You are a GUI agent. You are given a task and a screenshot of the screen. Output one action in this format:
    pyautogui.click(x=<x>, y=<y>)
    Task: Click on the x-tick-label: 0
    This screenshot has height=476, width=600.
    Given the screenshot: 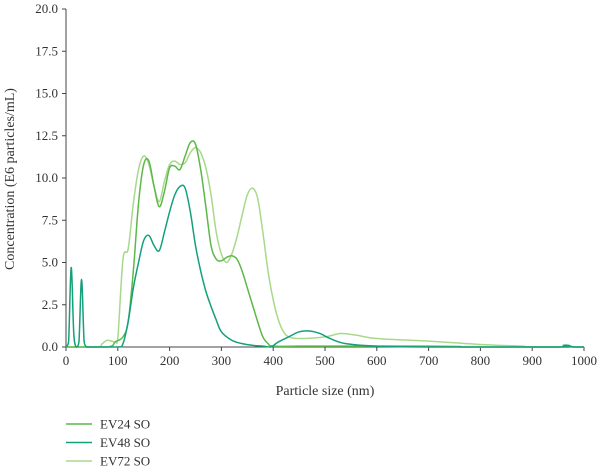 What is the action you would take?
    pyautogui.click(x=66, y=360)
    